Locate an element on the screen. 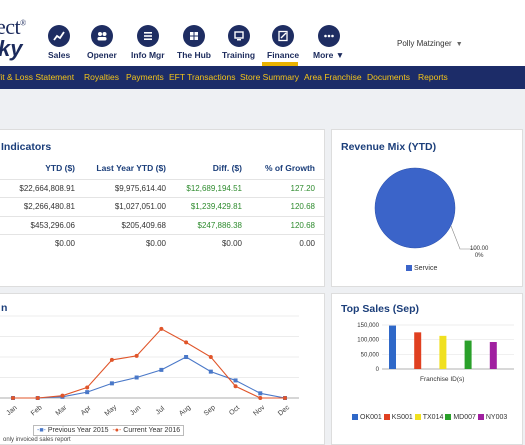  nav-label: Info Mgr is located at coordinates (148, 55).